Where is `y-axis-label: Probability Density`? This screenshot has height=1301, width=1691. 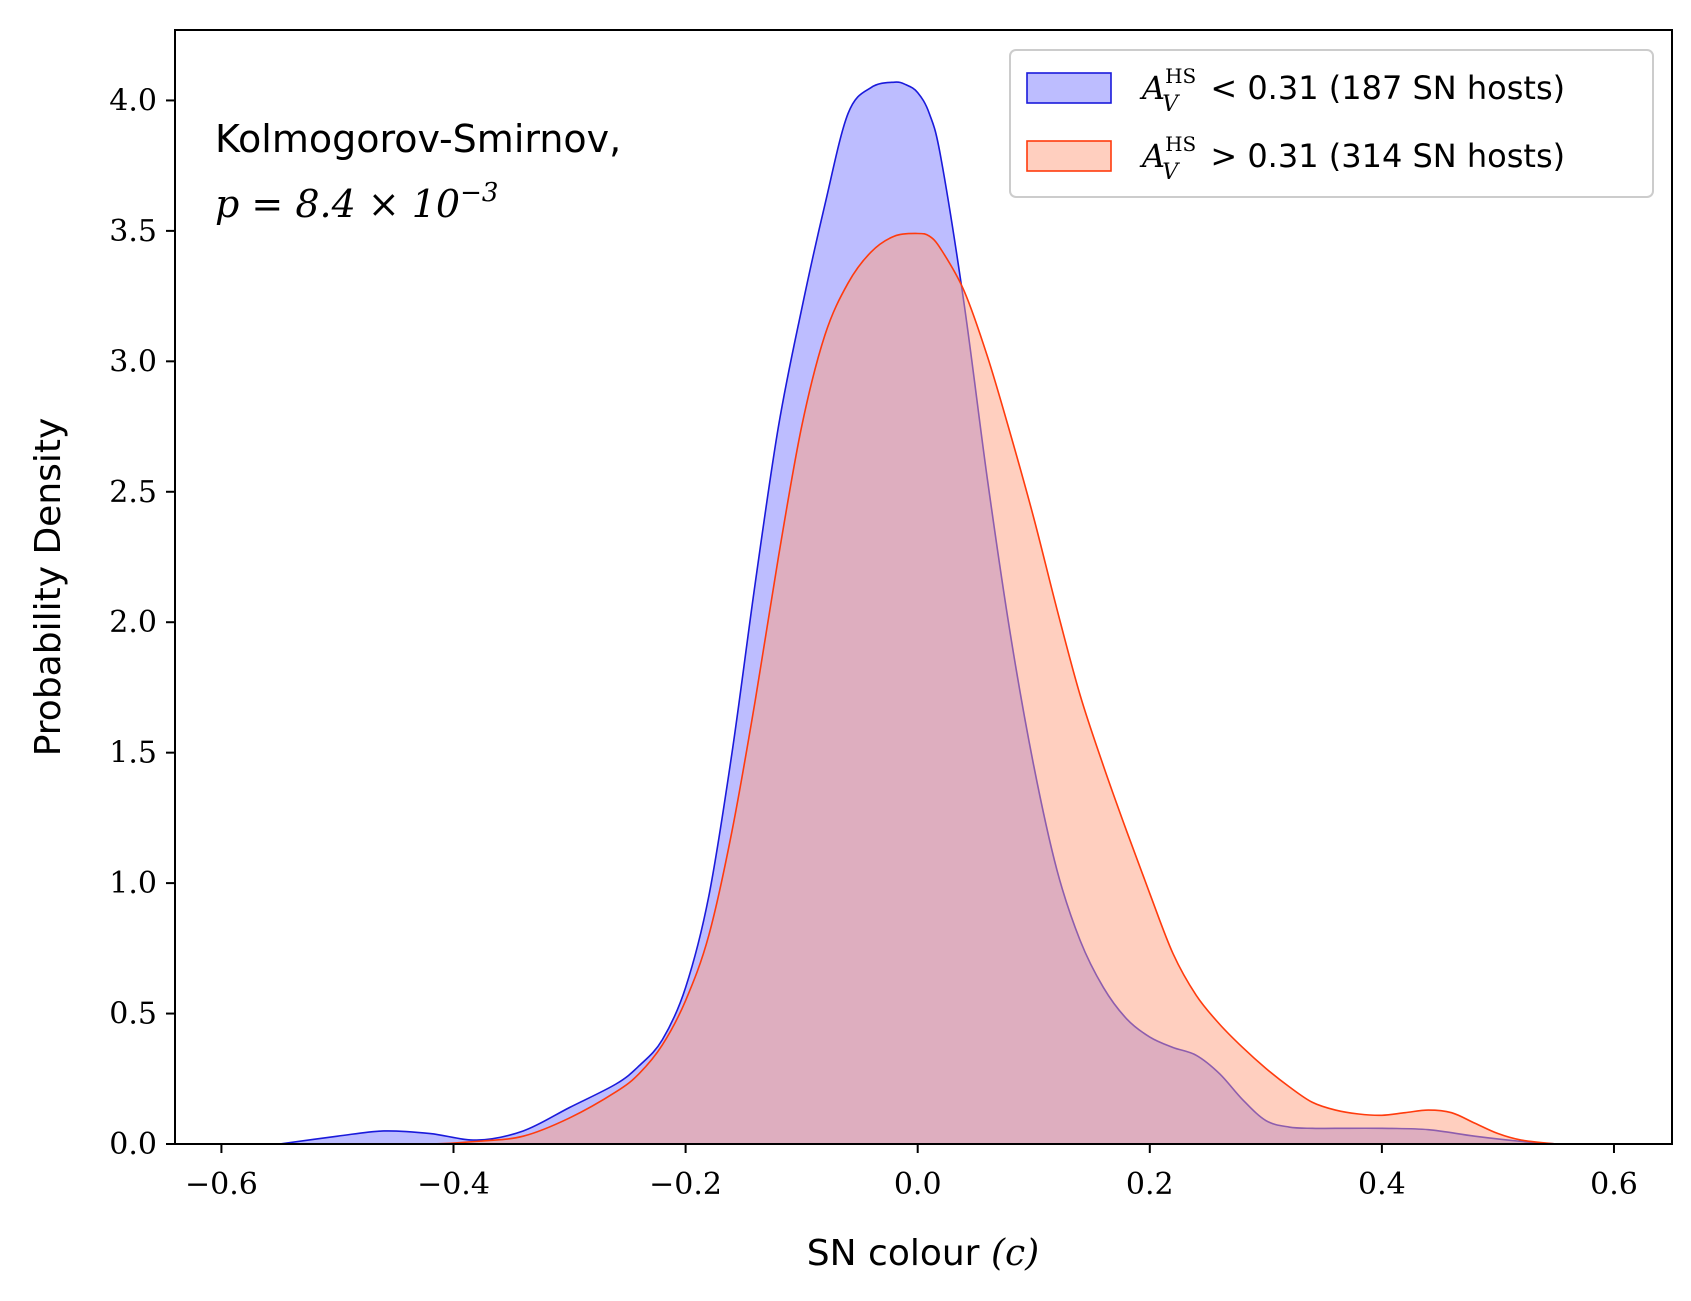
y-axis-label: Probability Density is located at coordinates (48, 587).